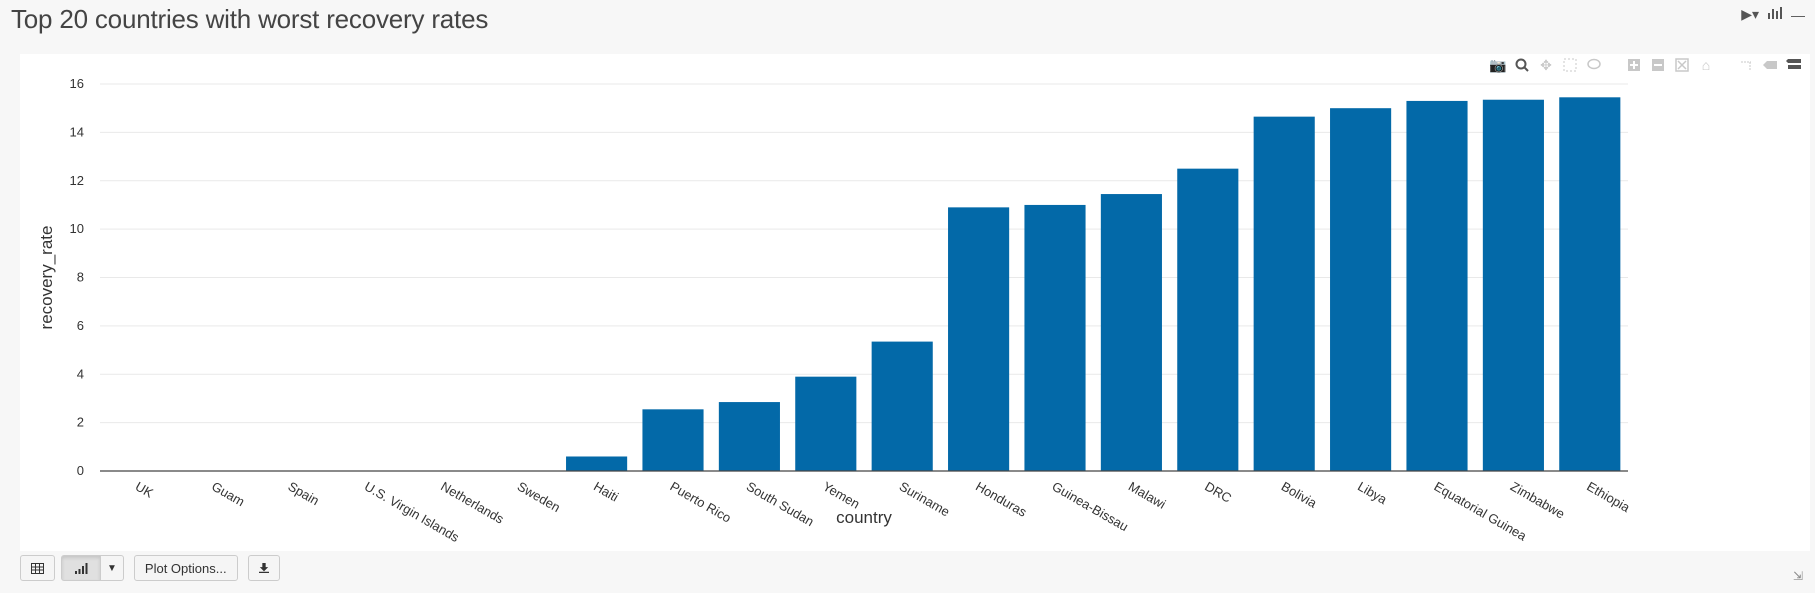  What do you see at coordinates (1770, 65) in the screenshot?
I see `hover-closest-icon` at bounding box center [1770, 65].